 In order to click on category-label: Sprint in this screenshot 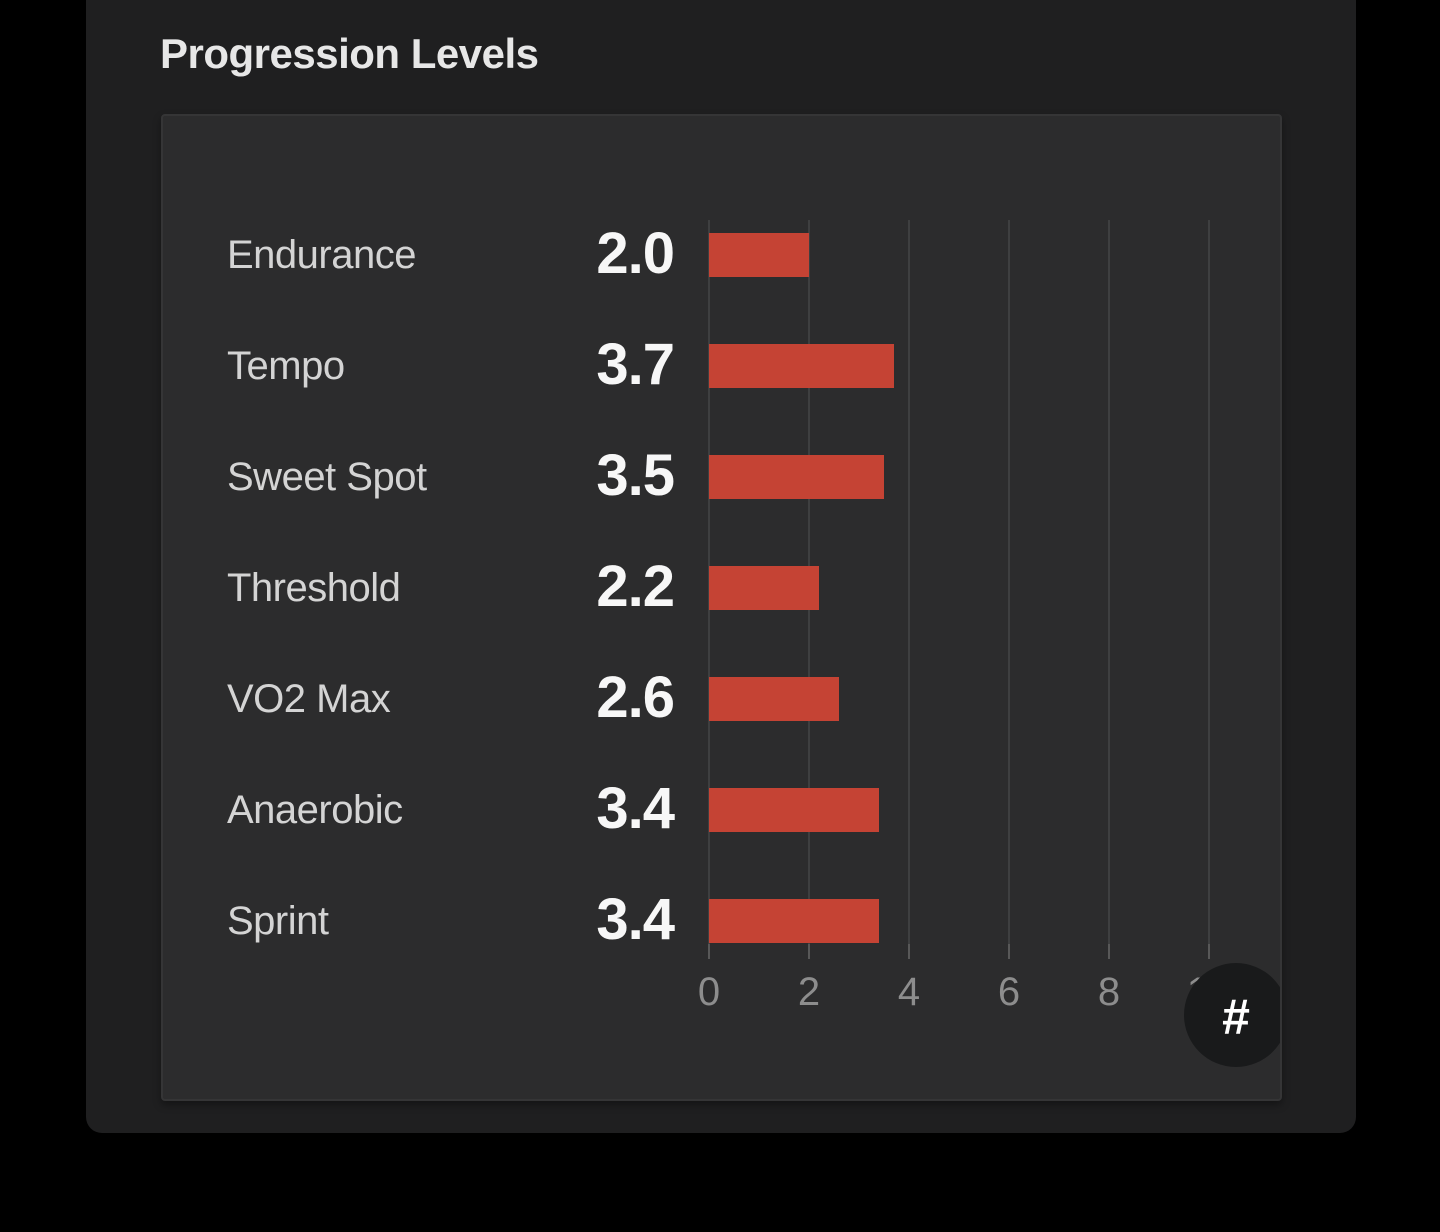, I will do `click(278, 921)`.